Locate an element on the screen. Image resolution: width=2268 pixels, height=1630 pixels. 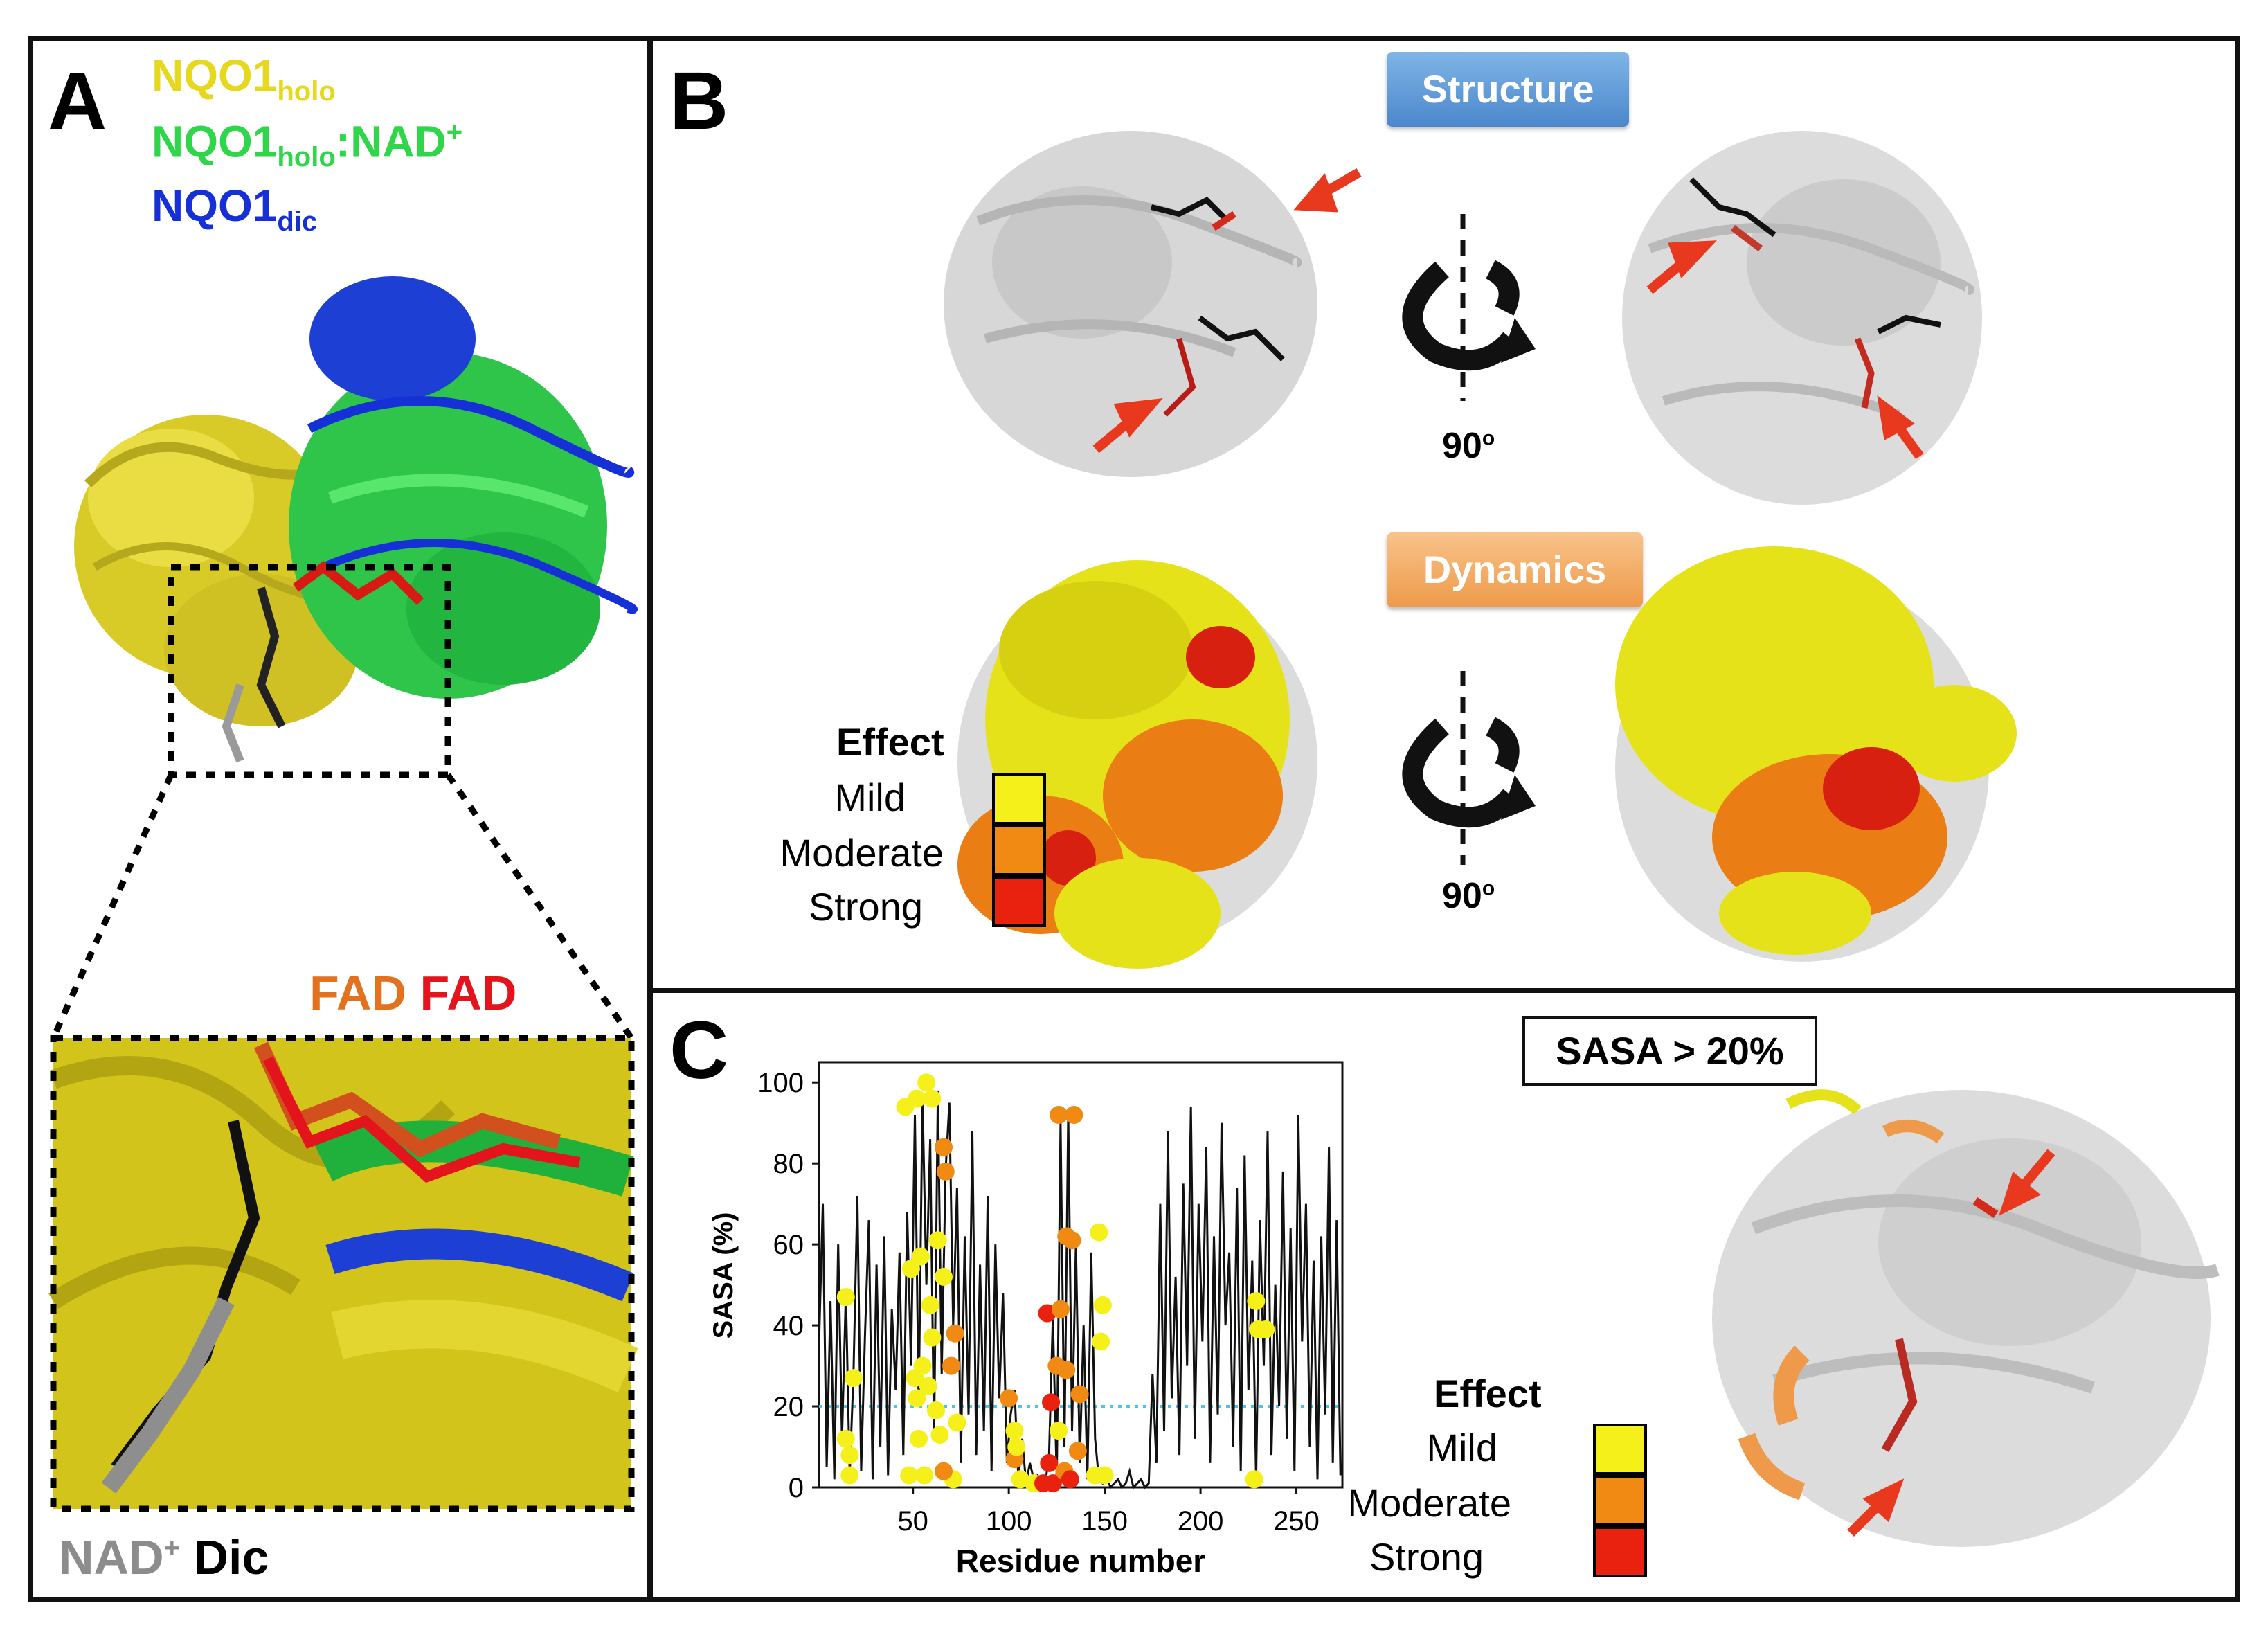
effect-moderate-label-c: Moderate is located at coordinates (1429, 1503).